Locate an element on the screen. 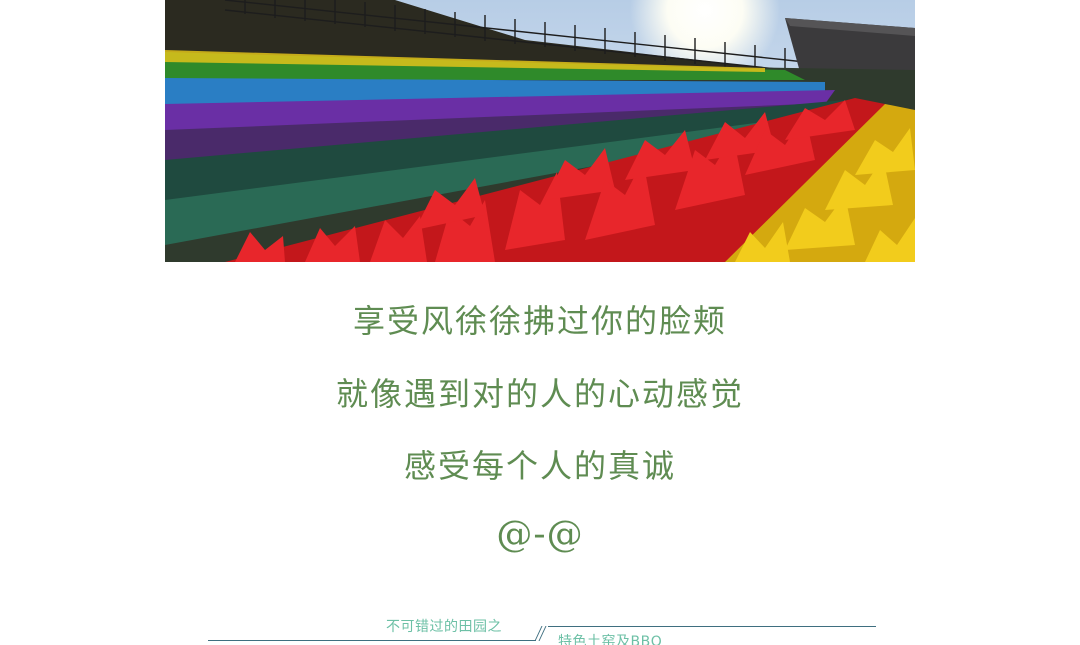 This screenshot has width=1080, height=645. divider-rule-right is located at coordinates (712, 626).